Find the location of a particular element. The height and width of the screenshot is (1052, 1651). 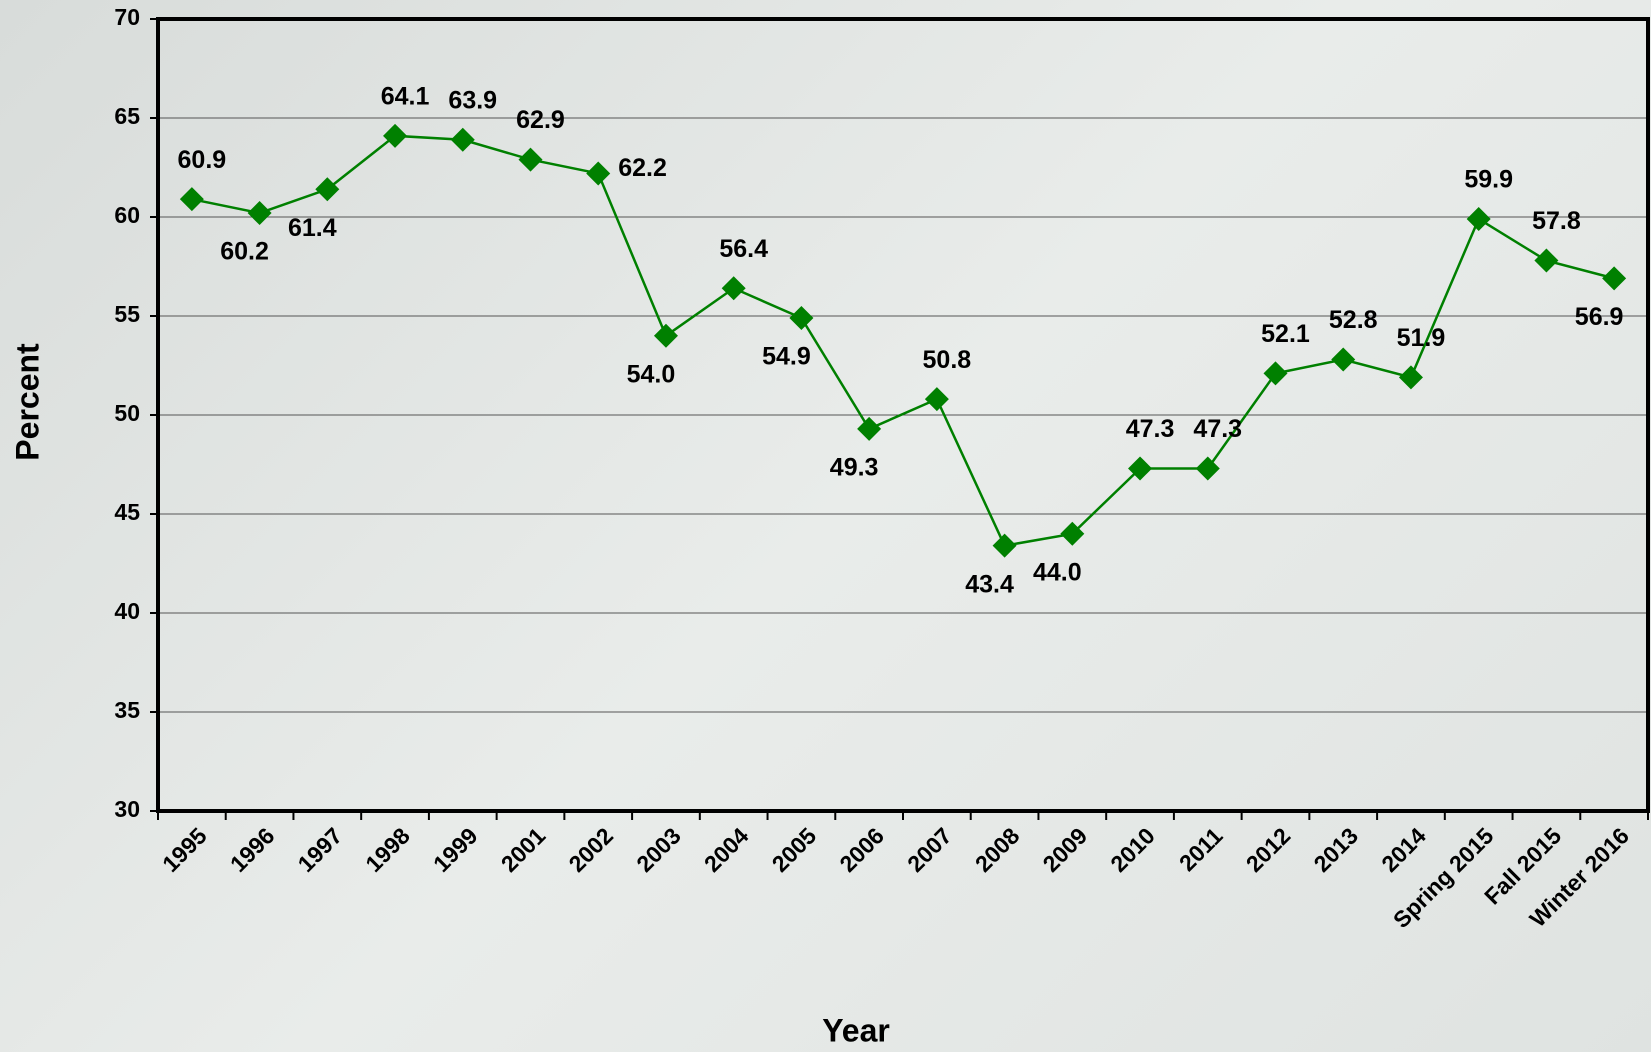

y-tick-label: 50 is located at coordinates (127, 413).